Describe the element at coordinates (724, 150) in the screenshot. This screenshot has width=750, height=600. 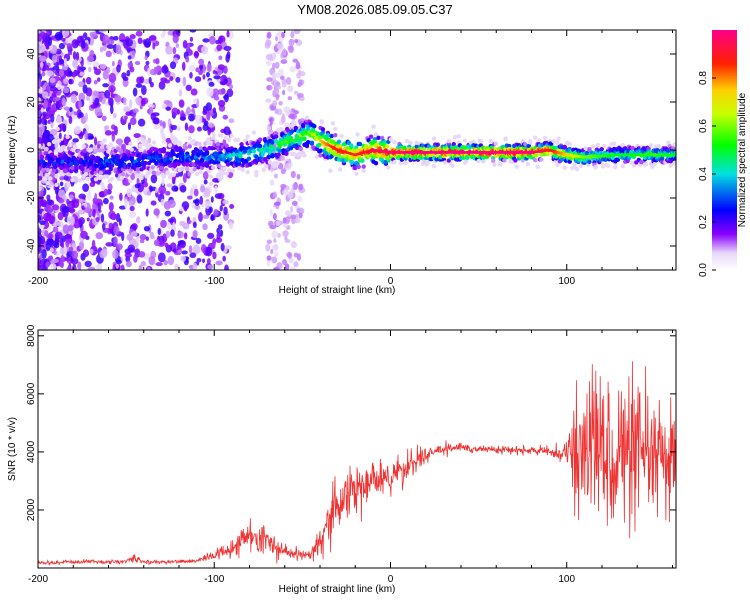
I see `colorbar-gradient` at that location.